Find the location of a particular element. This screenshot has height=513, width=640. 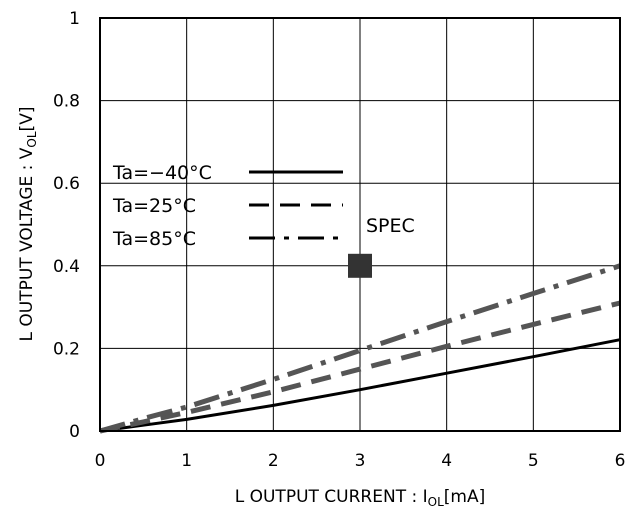

spec-marker-group: SPEC is located at coordinates (381, 246).